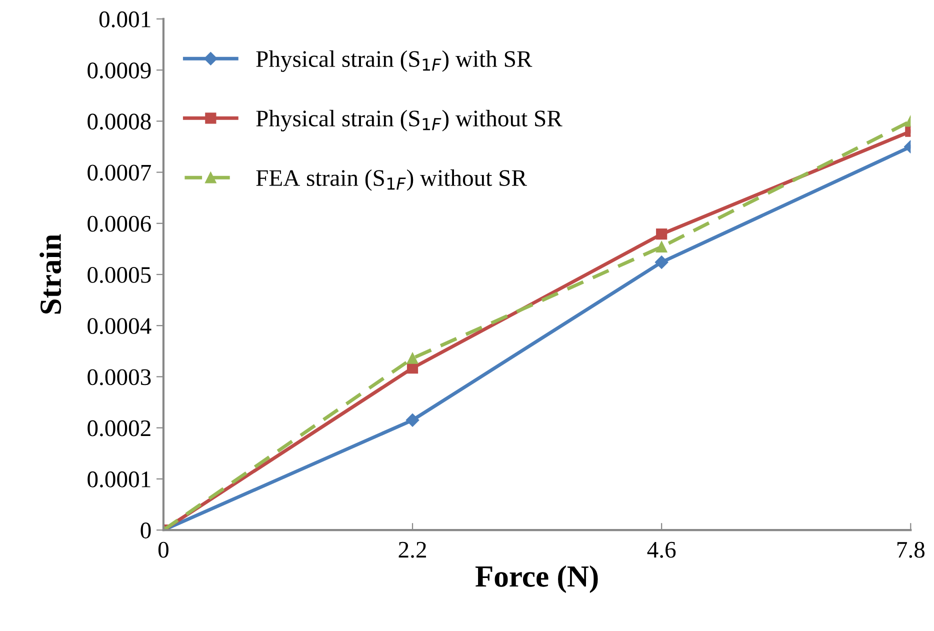 This screenshot has width=934, height=631. I want to click on x-tick-label: 4.6, so click(661, 550).